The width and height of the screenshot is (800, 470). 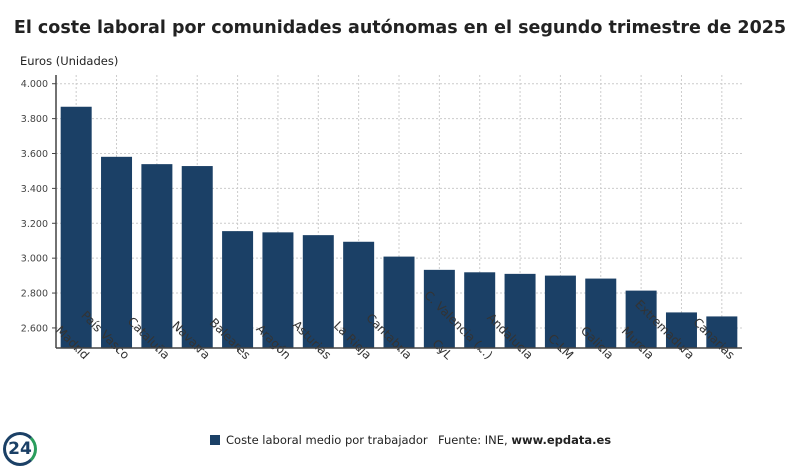 What do you see at coordinates (359, 294) in the screenshot?
I see `bar-la-rioja` at bounding box center [359, 294].